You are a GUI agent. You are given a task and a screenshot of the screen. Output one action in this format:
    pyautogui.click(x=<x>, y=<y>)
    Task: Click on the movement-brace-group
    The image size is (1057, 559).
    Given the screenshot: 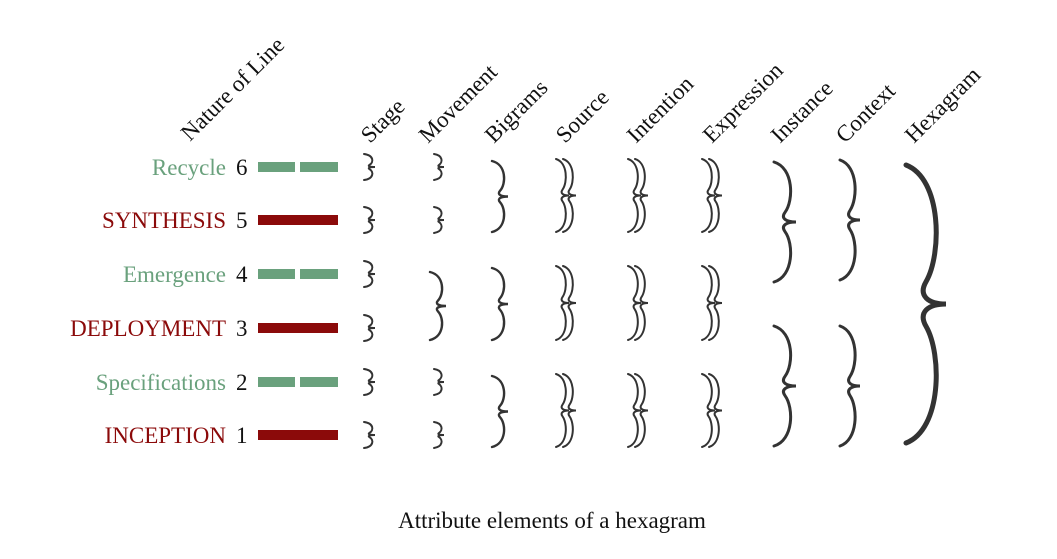 What is the action you would take?
    pyautogui.click(x=437, y=306)
    